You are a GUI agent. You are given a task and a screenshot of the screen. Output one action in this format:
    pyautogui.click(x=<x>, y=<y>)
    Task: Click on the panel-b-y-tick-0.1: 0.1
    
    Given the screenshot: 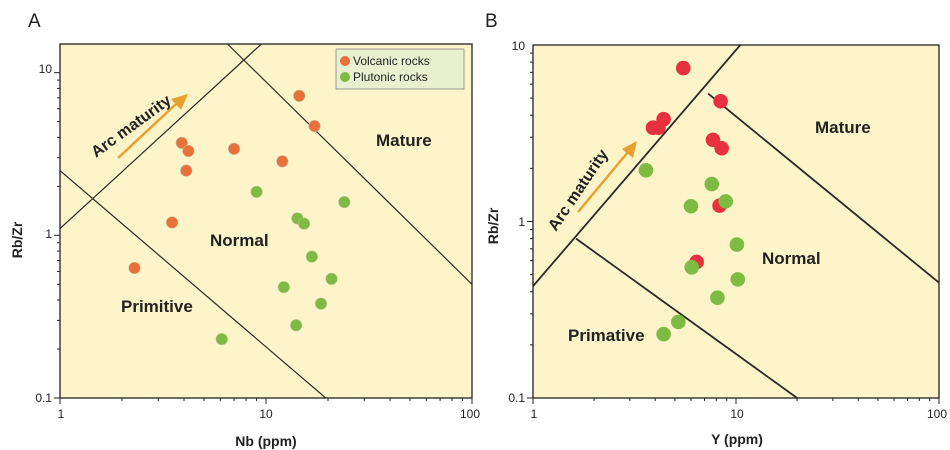 What is the action you would take?
    pyautogui.click(x=516, y=398)
    